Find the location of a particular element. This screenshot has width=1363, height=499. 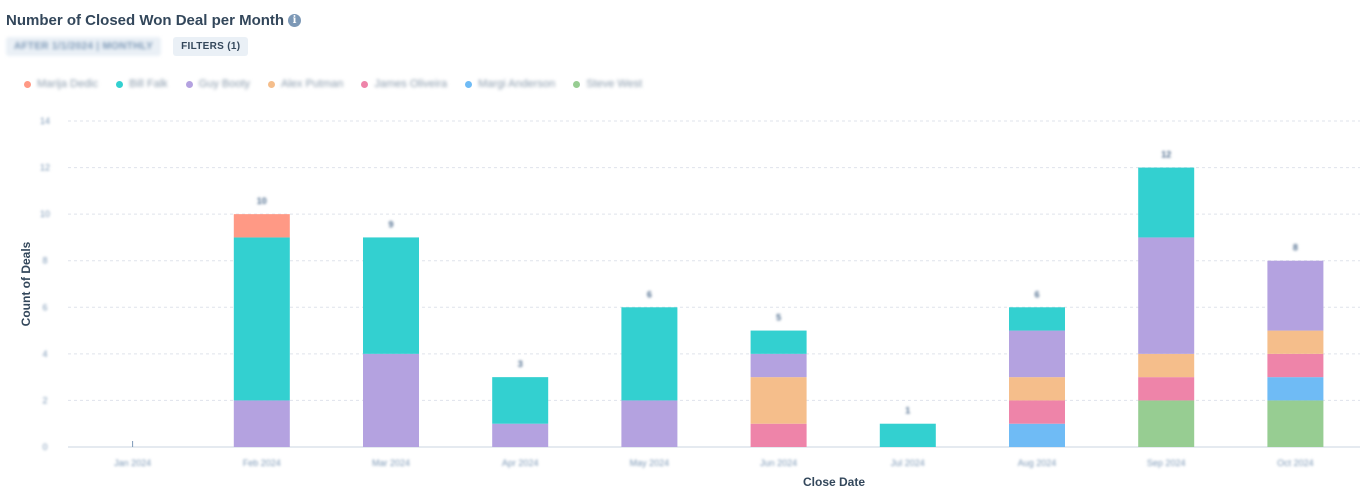

chart-title: Number of Closed Won Deal per Month is located at coordinates (145, 20).